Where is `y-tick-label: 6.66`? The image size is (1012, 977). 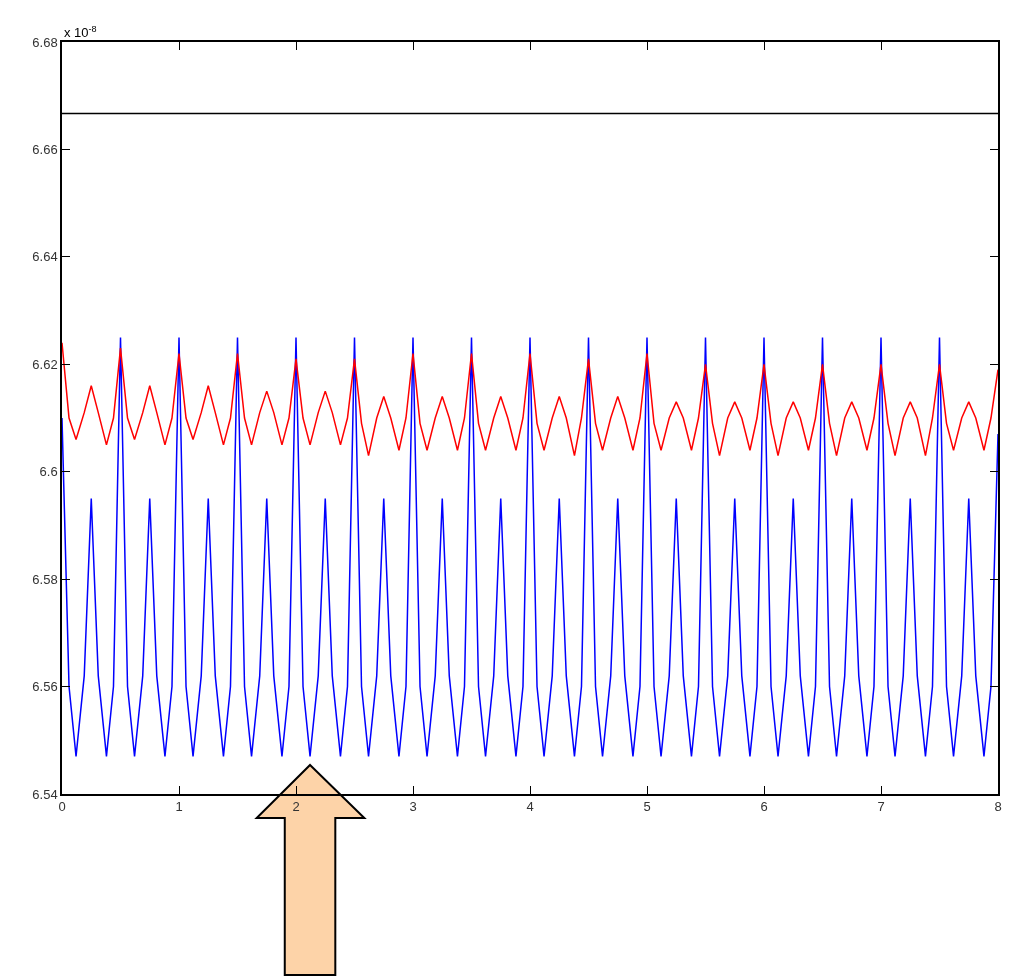
y-tick-label: 6.66 is located at coordinates (45, 149).